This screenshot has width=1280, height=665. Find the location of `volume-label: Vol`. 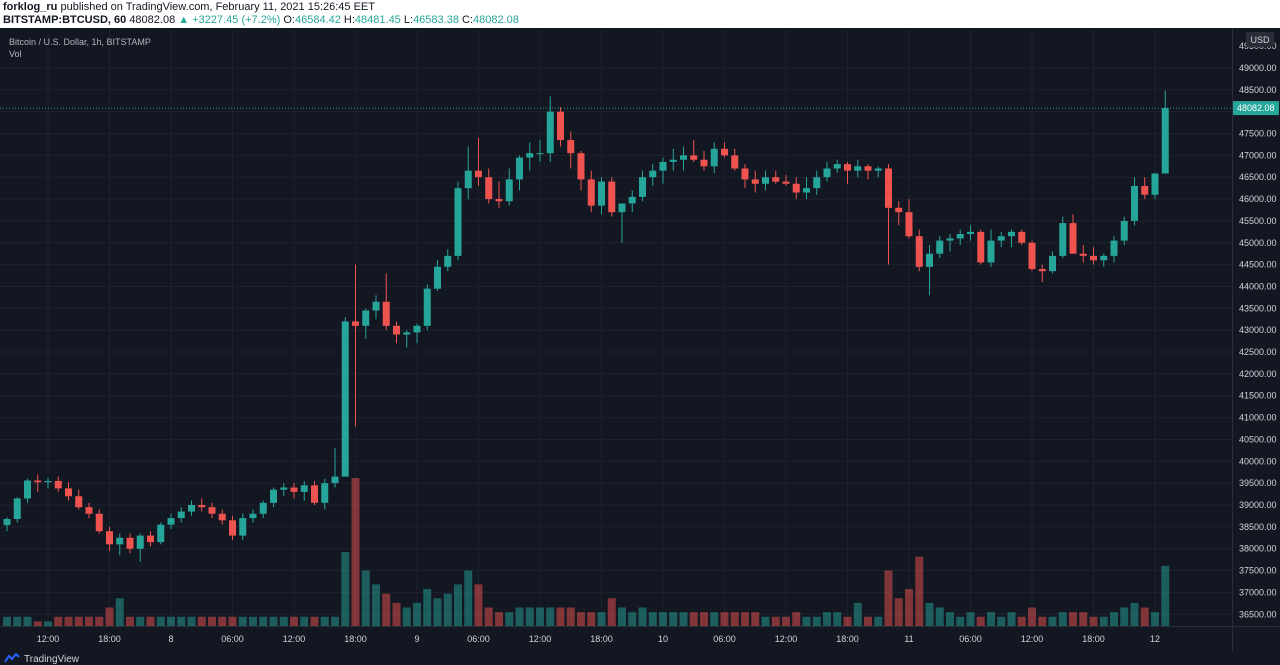

volume-label: Vol is located at coordinates (15, 54).